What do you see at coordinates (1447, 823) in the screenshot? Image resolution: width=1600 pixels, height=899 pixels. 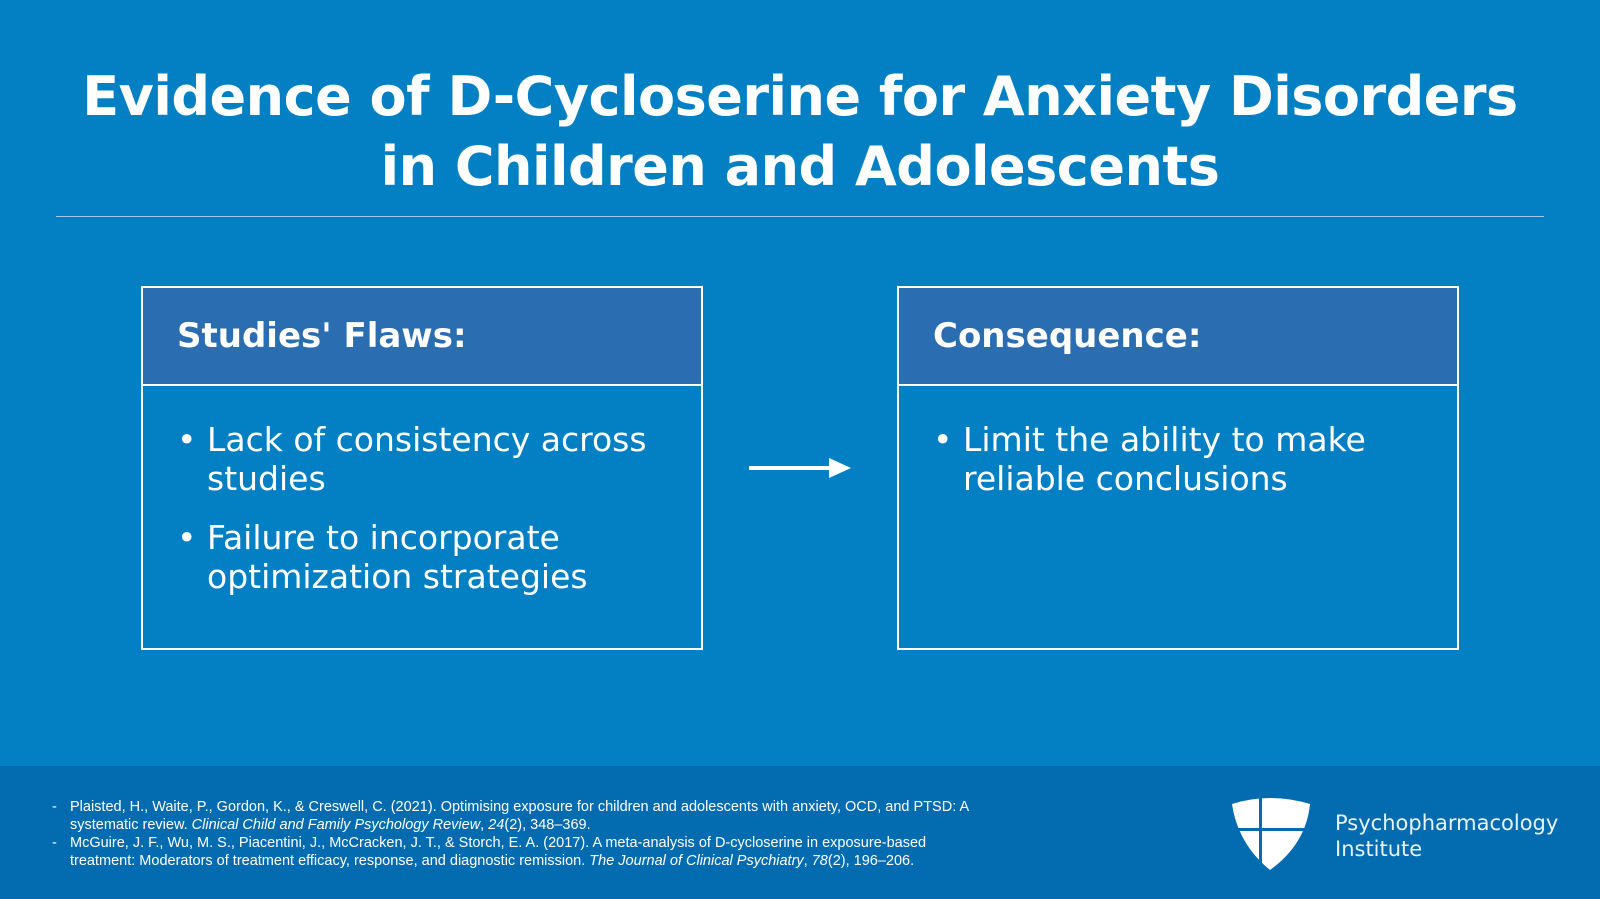 I see `brand-line-1: Psychopharmacology` at bounding box center [1447, 823].